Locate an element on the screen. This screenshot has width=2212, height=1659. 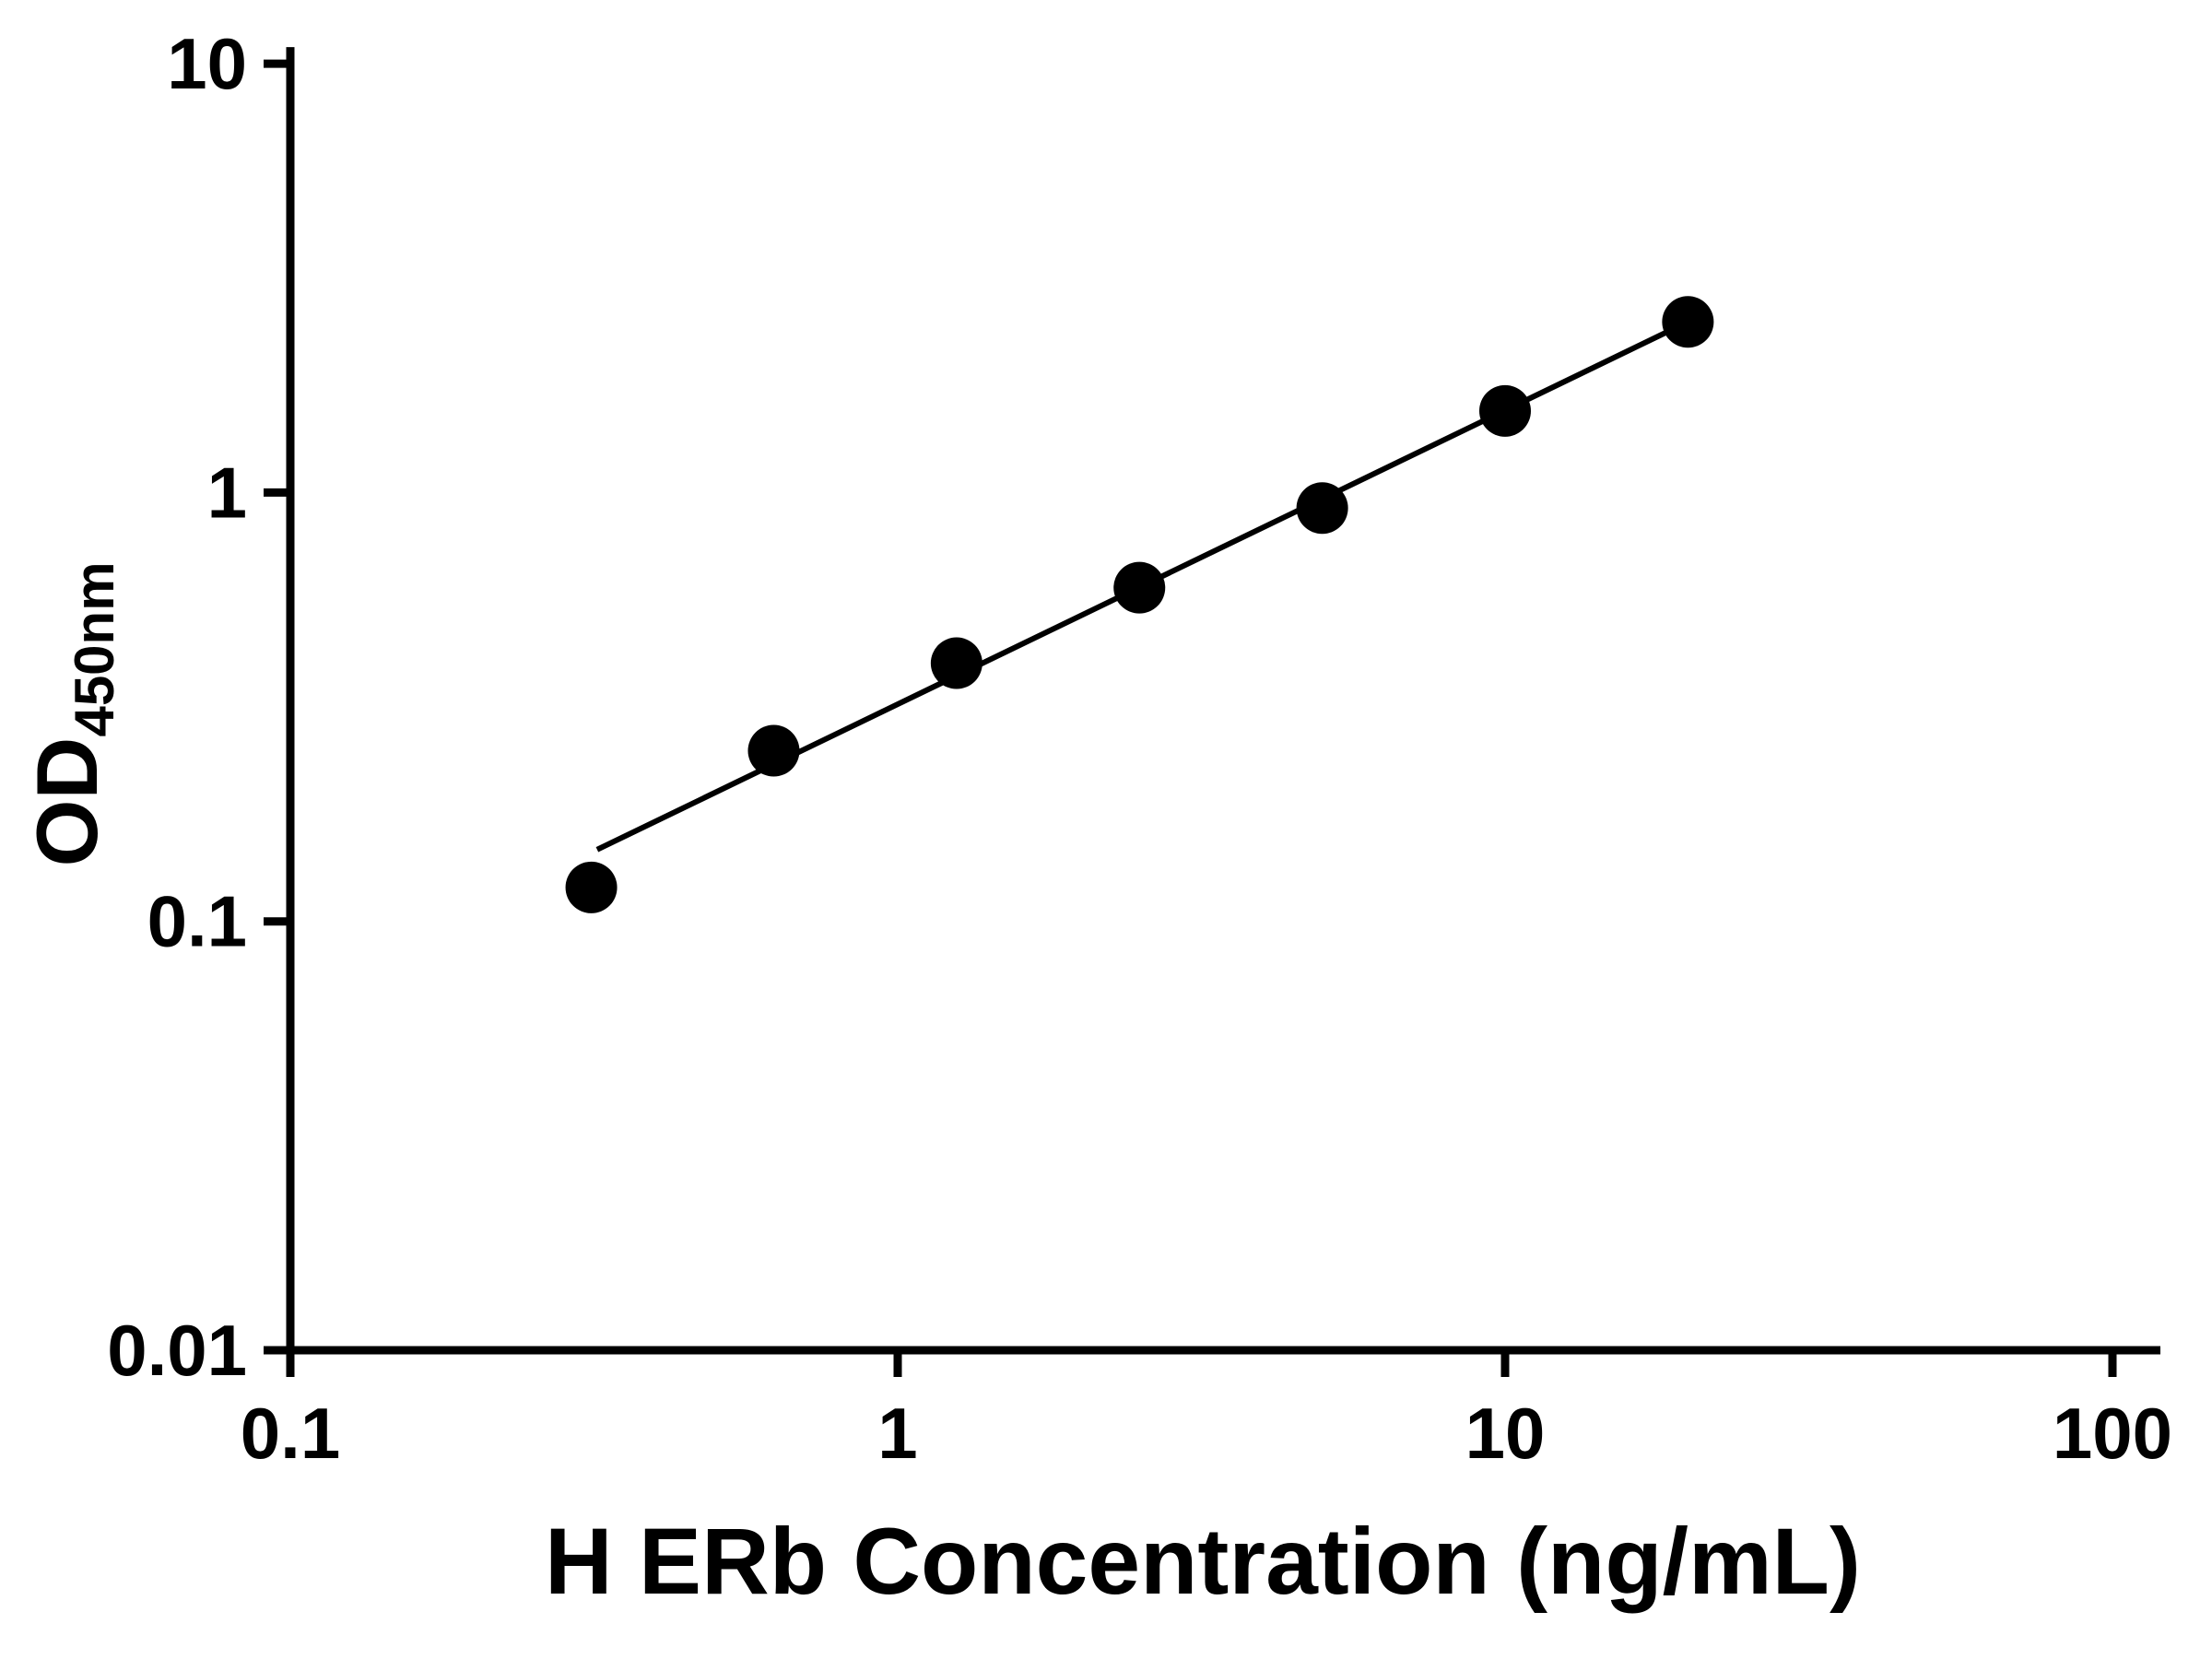
x-axis-title: H ERb Concentration (ng/mL) is located at coordinates (1203, 1561).